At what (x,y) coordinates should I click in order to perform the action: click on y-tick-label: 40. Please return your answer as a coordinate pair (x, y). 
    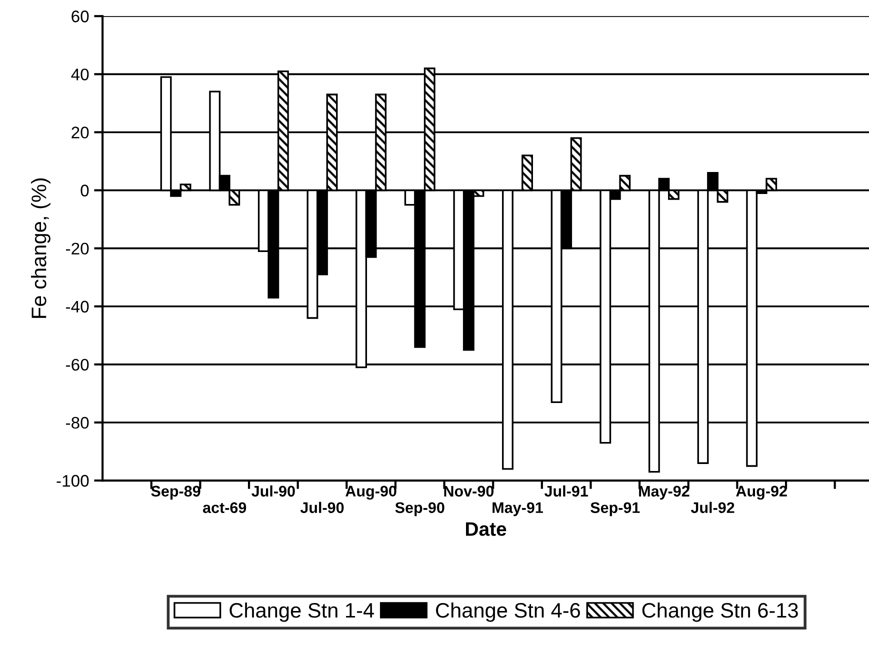
    Looking at the image, I should click on (80, 74).